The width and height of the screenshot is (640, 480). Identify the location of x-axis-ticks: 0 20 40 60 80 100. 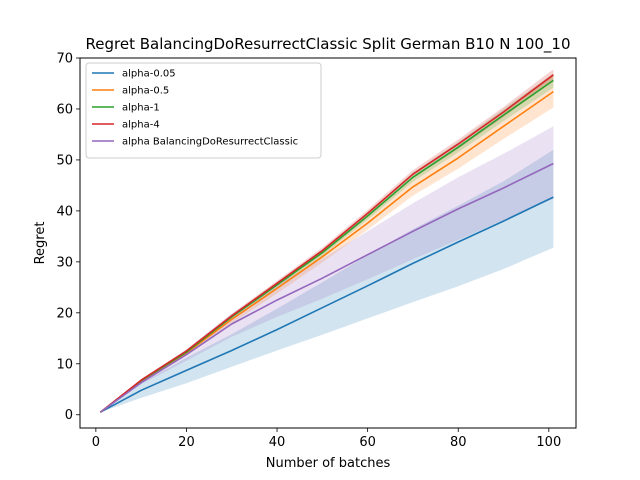
(326, 439).